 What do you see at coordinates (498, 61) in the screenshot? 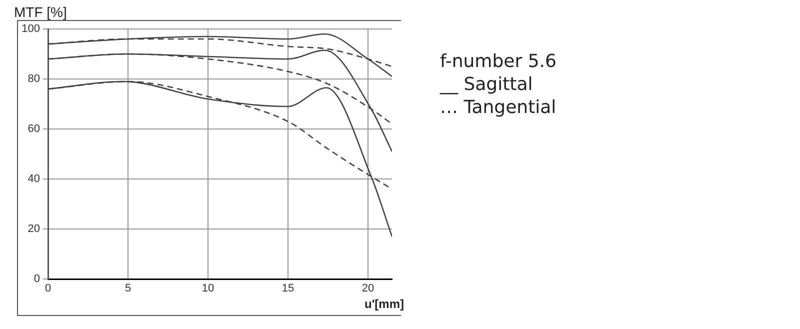
I see `text: f-number 5.6` at bounding box center [498, 61].